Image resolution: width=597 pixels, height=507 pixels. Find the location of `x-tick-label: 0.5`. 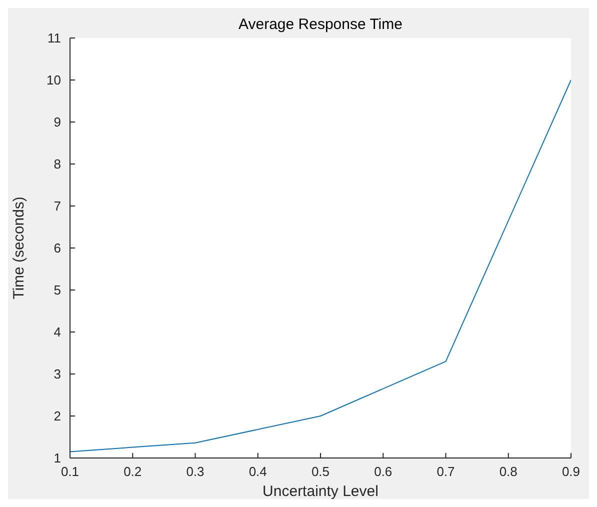

x-tick-label: 0.5 is located at coordinates (320, 472).